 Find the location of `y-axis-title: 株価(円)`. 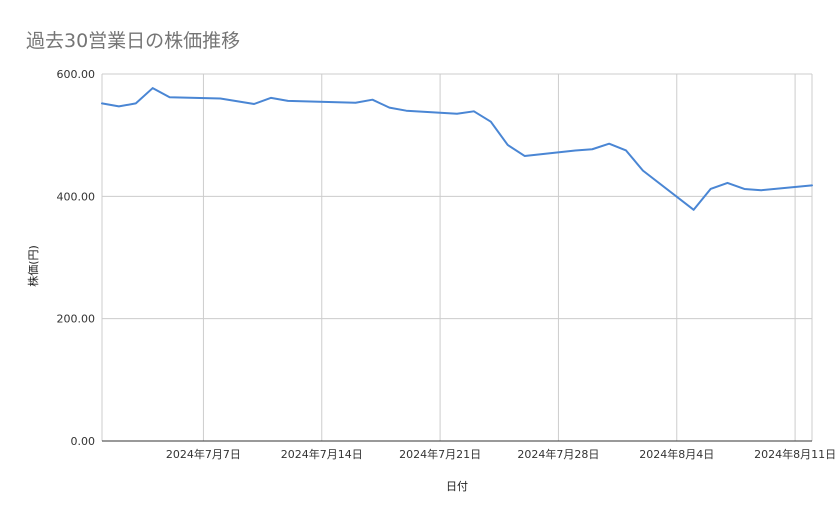

y-axis-title: 株価(円) is located at coordinates (33, 266).